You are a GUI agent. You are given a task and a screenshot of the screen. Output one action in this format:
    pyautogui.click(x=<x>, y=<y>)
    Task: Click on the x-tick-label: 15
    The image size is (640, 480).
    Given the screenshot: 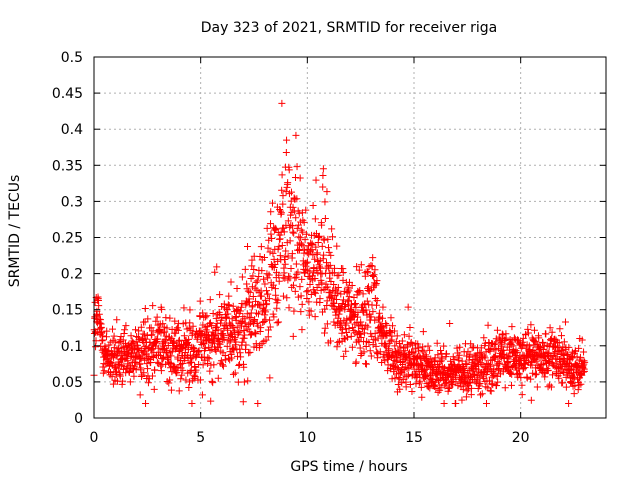 What is the action you would take?
    pyautogui.click(x=414, y=438)
    